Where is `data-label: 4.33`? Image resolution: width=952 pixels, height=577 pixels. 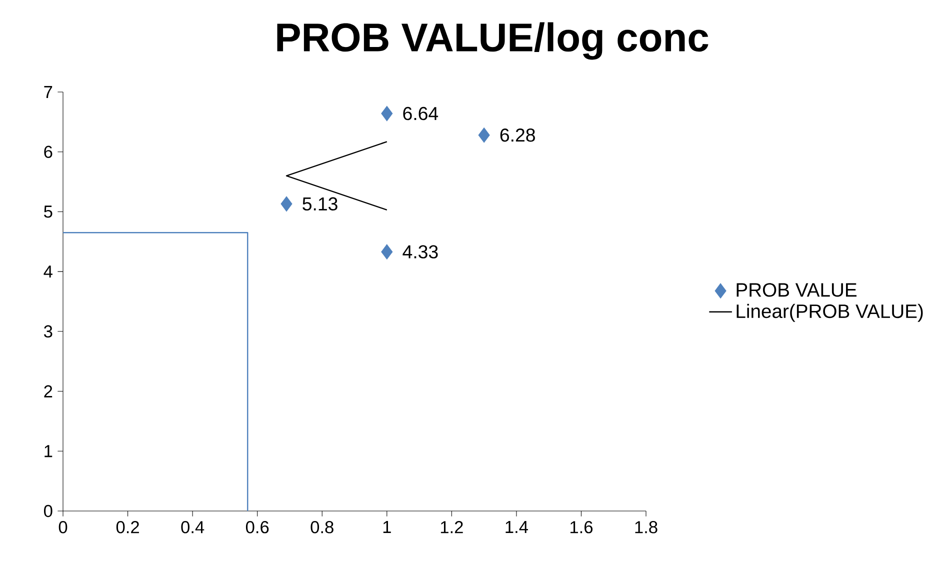
data-label: 4.33 is located at coordinates (420, 251).